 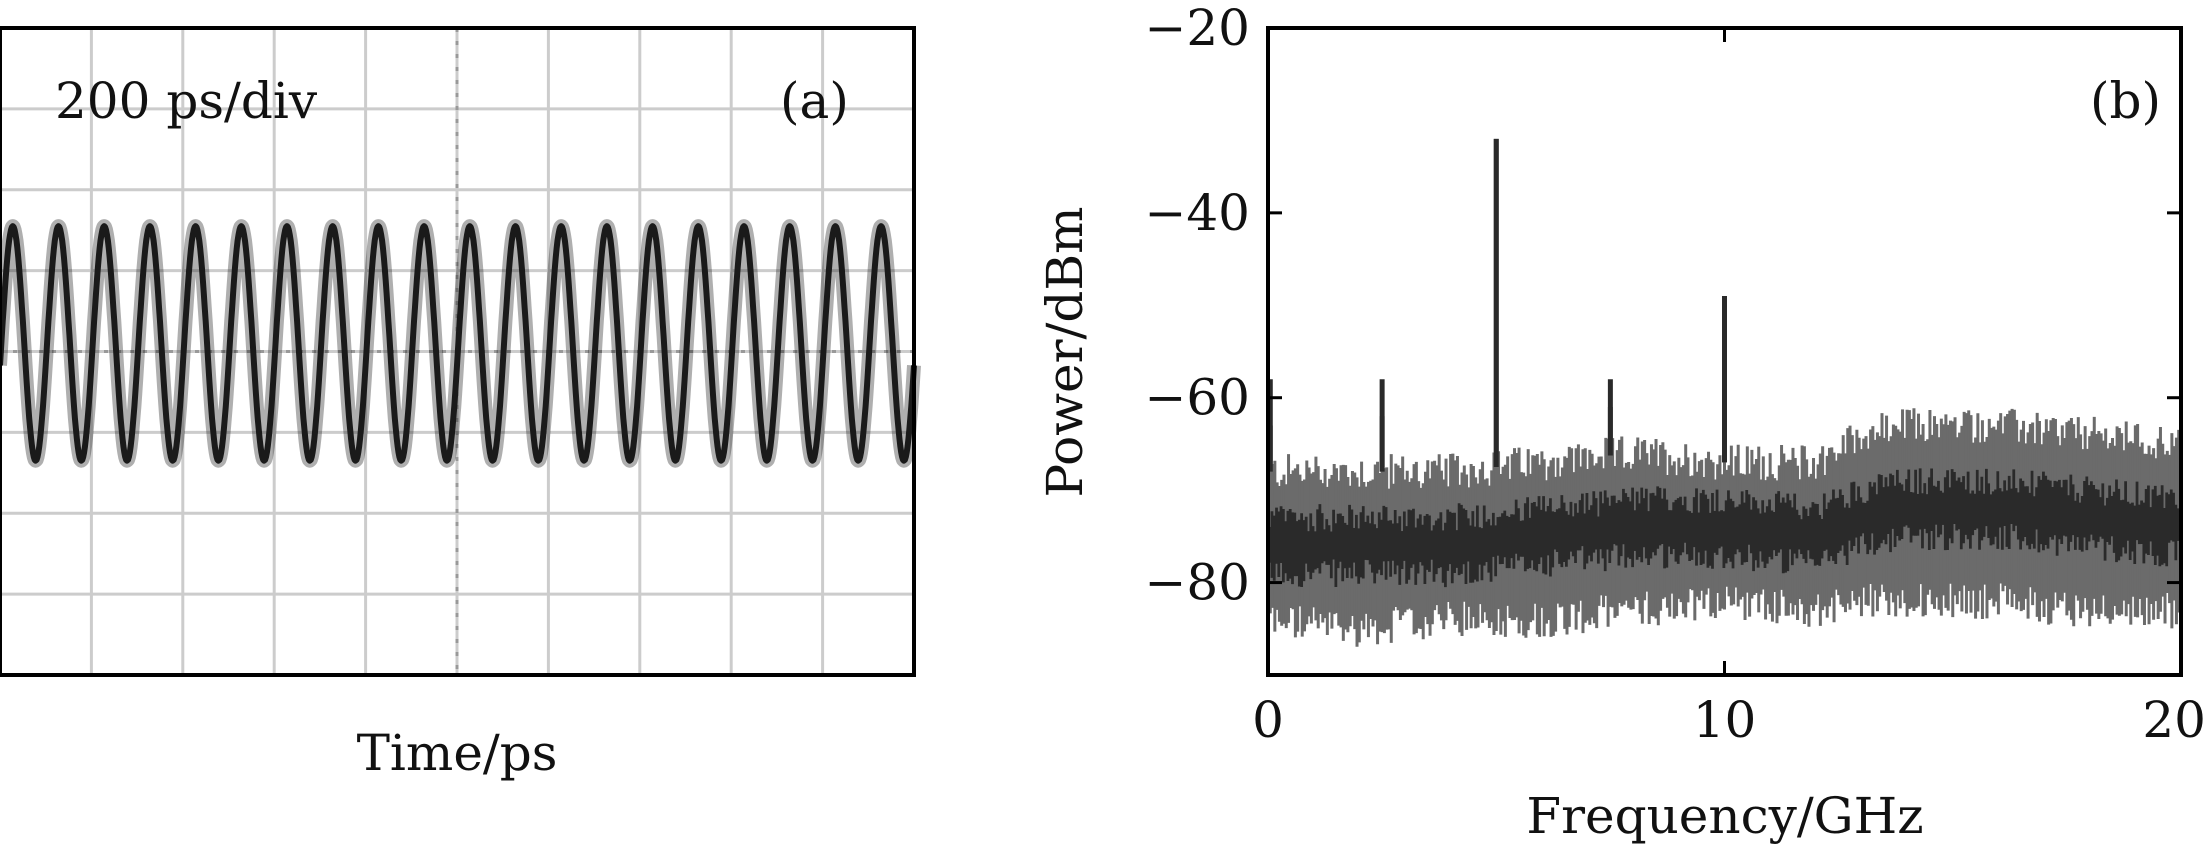 I want to click on panel-a-waveform-line, so click(x=458, y=343).